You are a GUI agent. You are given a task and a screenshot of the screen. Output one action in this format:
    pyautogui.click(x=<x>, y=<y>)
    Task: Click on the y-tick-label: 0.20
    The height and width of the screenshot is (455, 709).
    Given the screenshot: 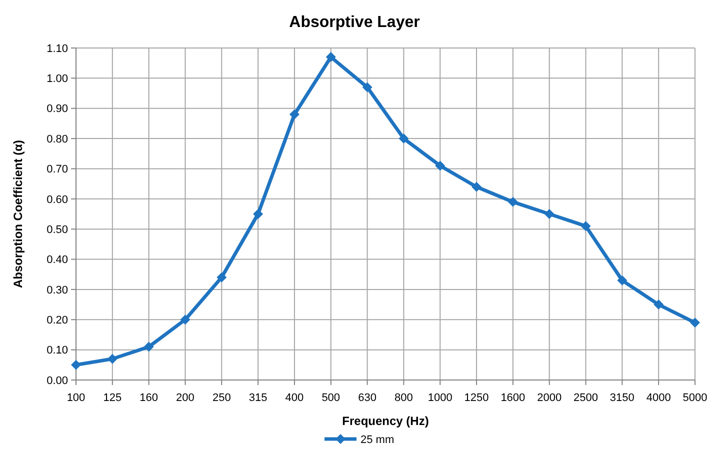 What is the action you would take?
    pyautogui.click(x=57, y=320)
    